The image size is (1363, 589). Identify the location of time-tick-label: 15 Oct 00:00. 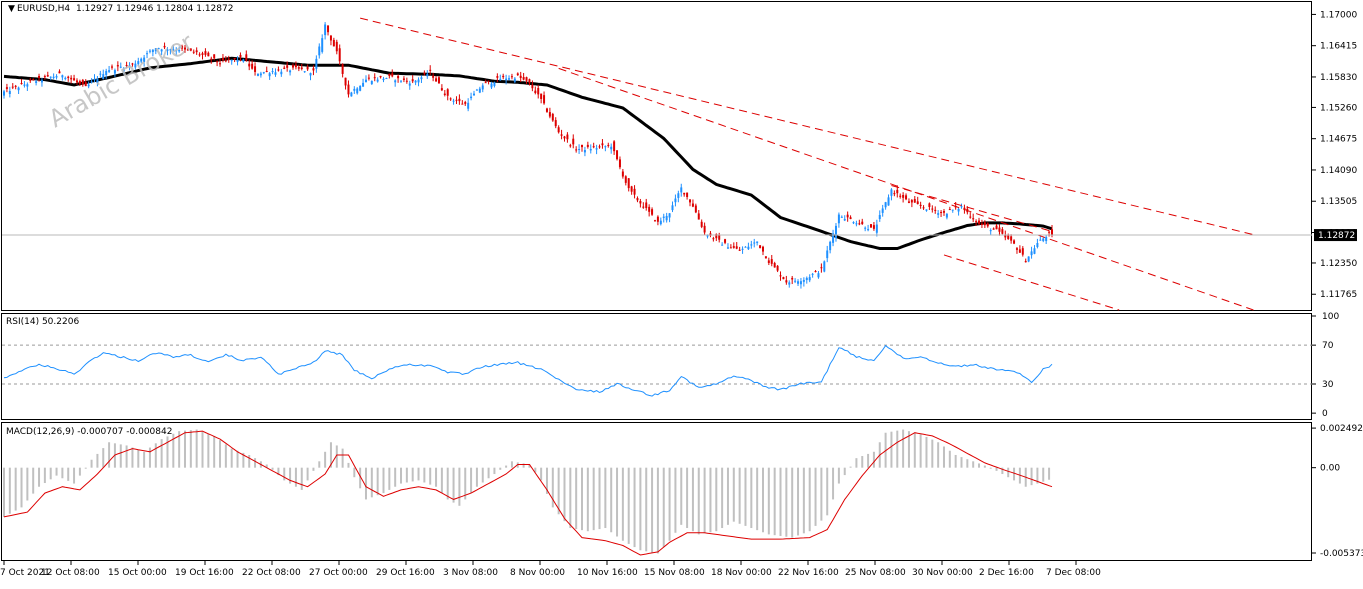
(137, 573).